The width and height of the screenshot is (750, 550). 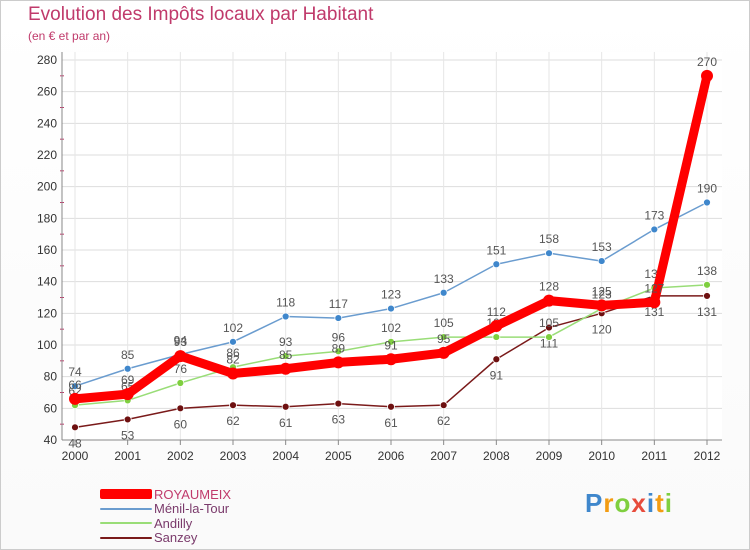 What do you see at coordinates (127, 456) in the screenshot?
I see `x-tick-label: 2001` at bounding box center [127, 456].